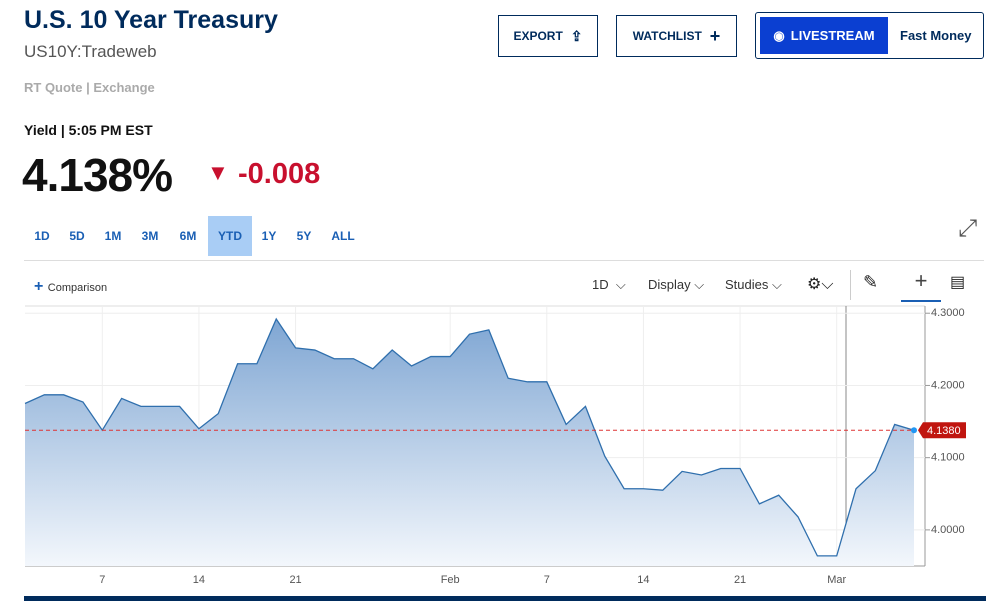 The height and width of the screenshot is (601, 986). I want to click on show-label: Fast Money, so click(936, 35).